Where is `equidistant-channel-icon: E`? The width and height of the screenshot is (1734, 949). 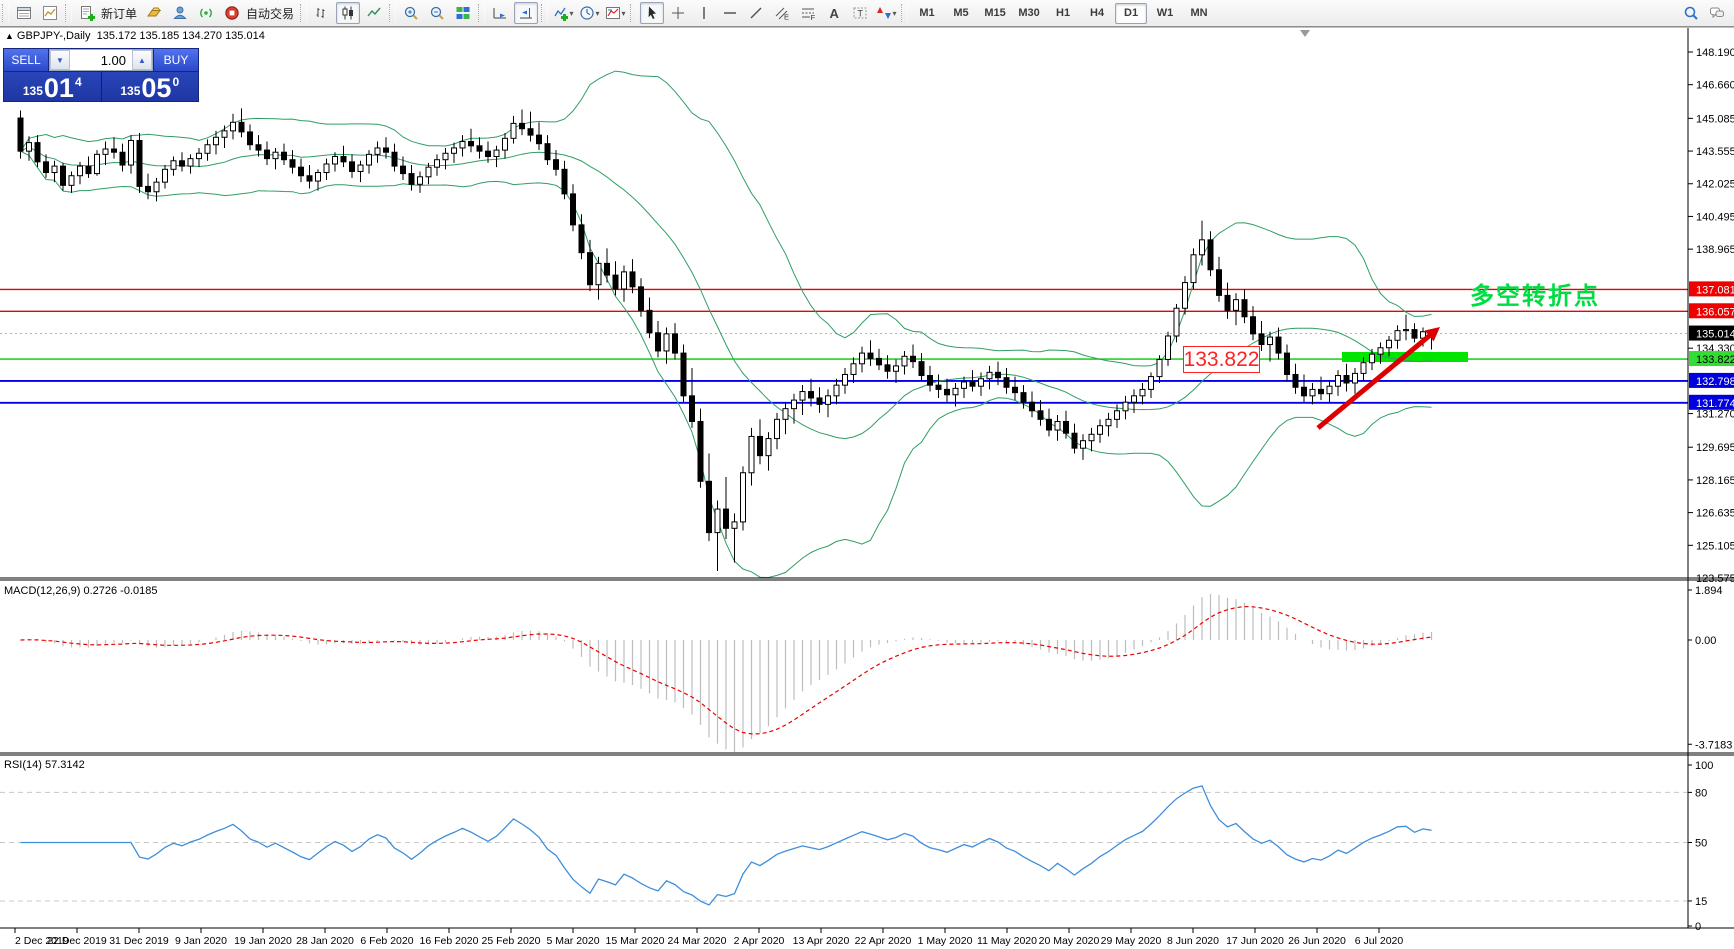 equidistant-channel-icon: E is located at coordinates (782, 13).